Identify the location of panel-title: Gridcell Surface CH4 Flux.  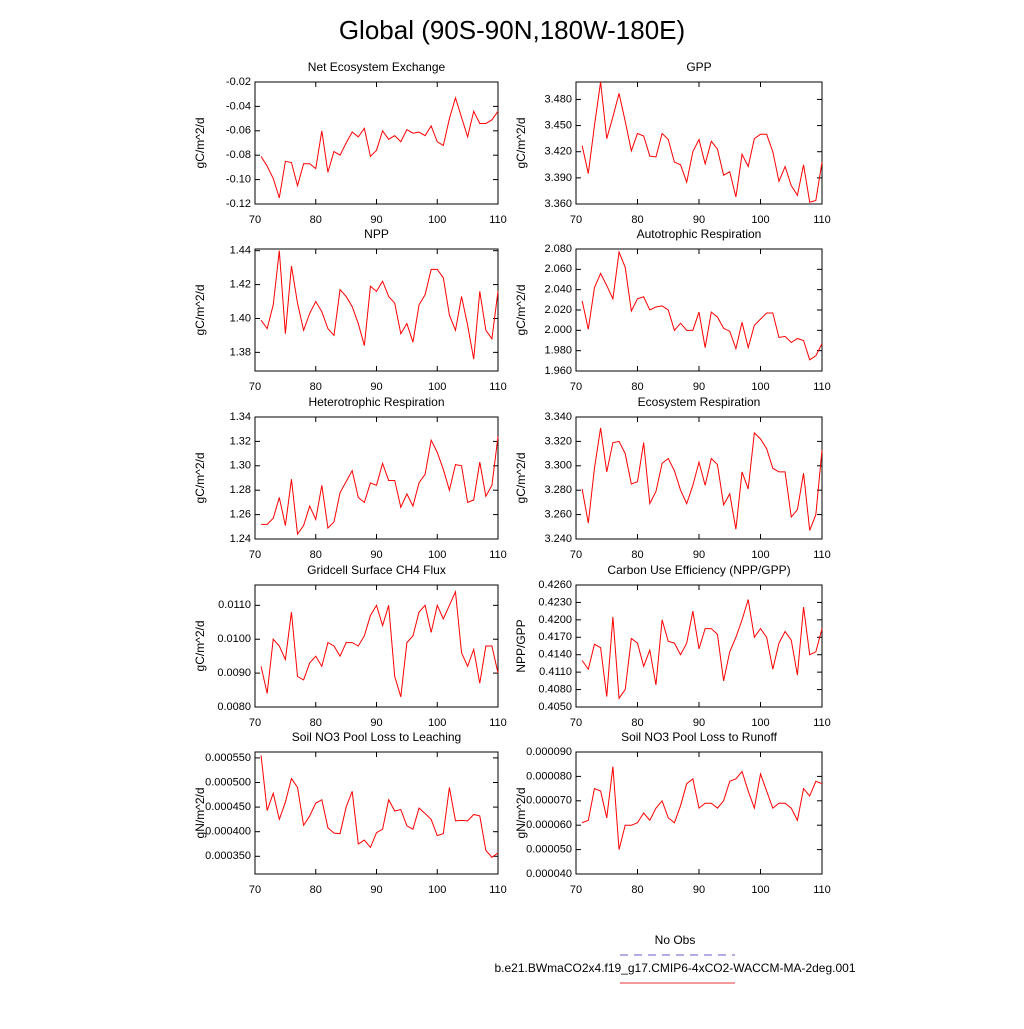
(376, 570).